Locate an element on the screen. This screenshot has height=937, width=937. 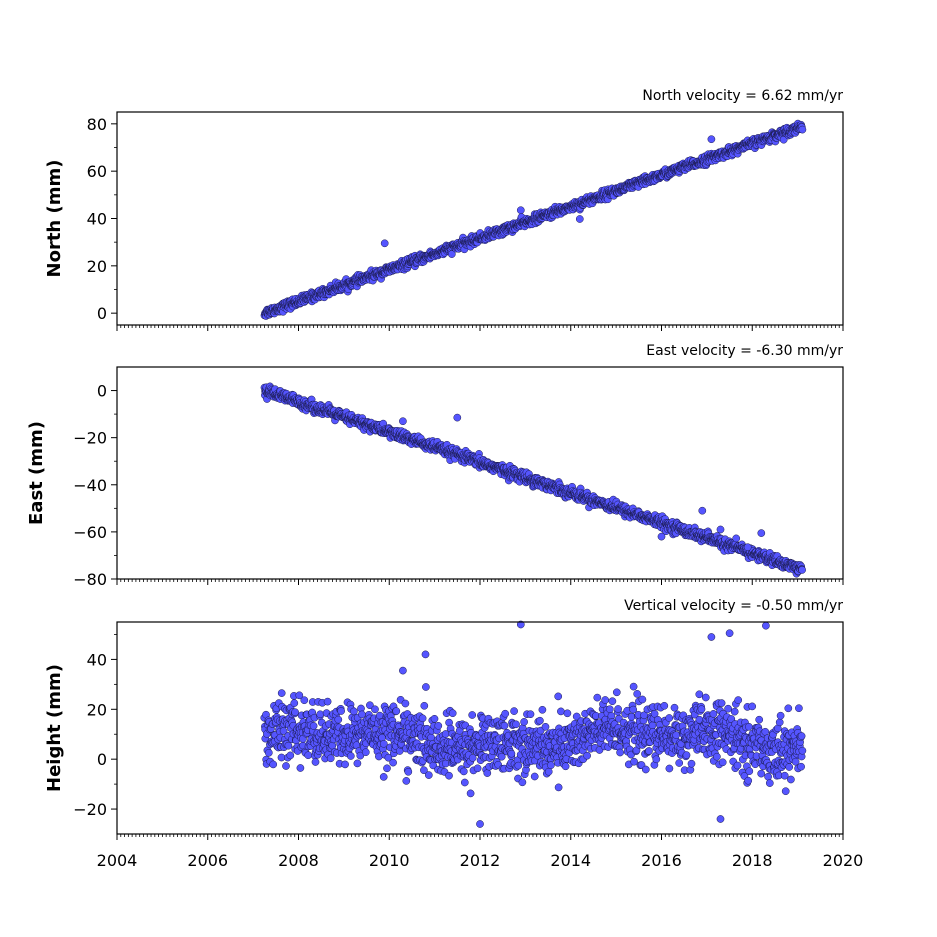
y-tick-label: 20 is located at coordinates (97, 266).